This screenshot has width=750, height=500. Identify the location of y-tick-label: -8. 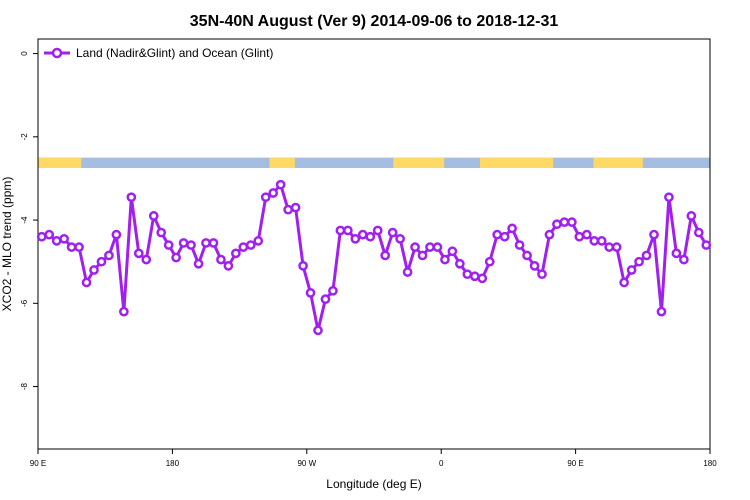
(24, 386).